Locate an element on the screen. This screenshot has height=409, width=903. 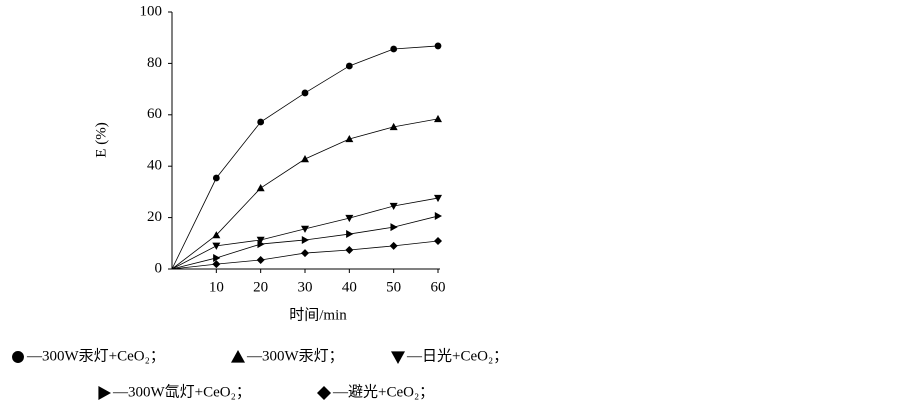
y-tick-label: 20 is located at coordinates (154, 217).